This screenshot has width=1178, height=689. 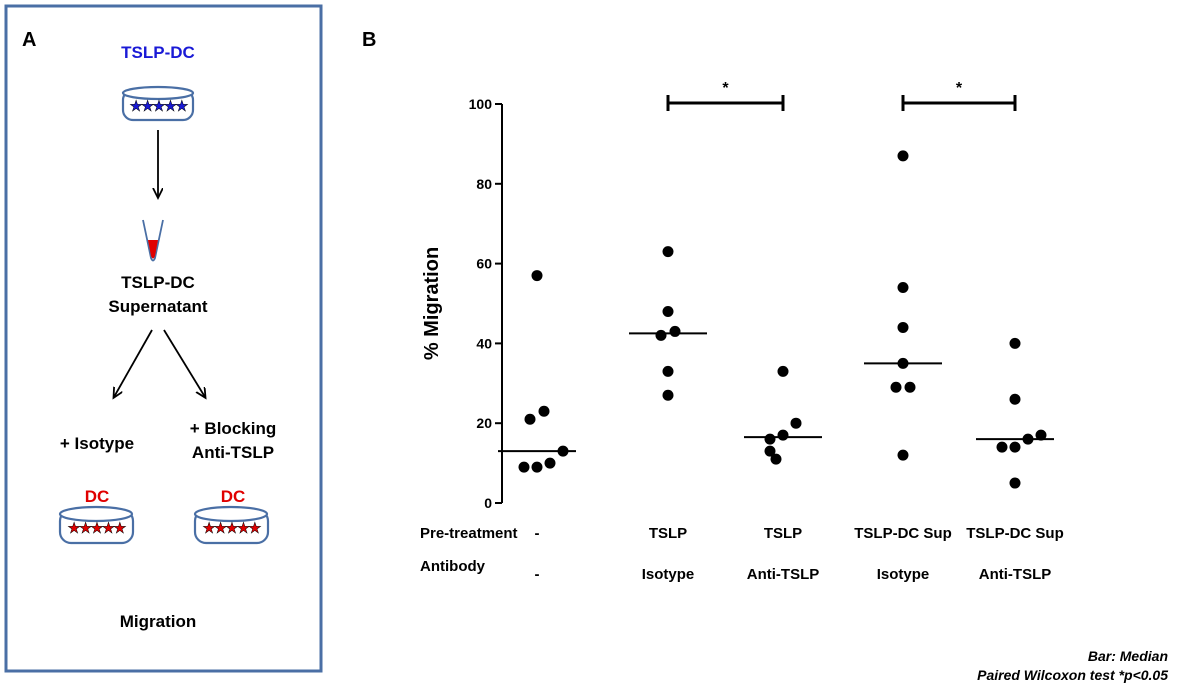 I want to click on arrow-left-branch, so click(x=133, y=363).